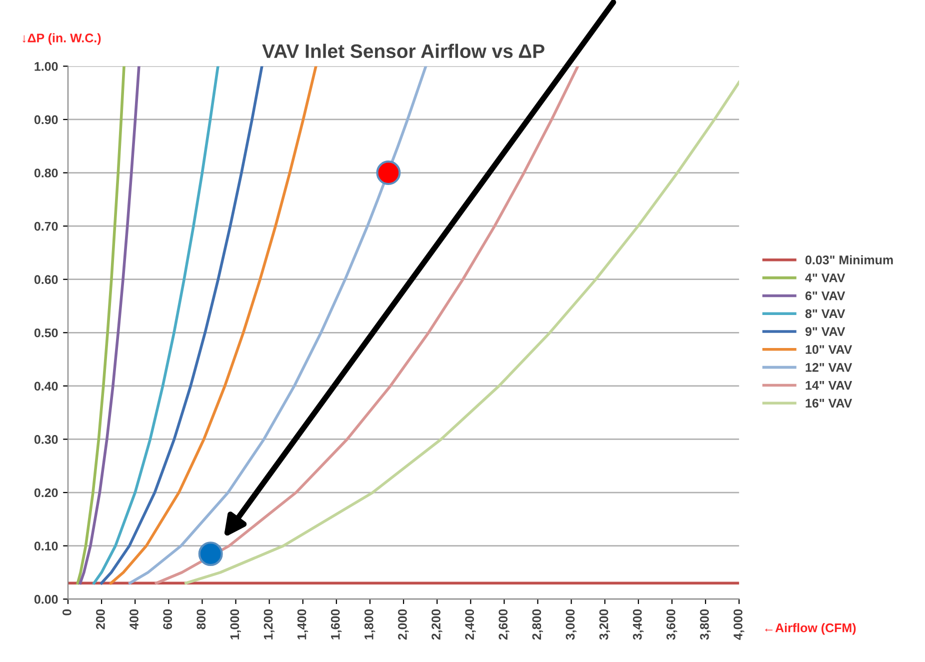 The width and height of the screenshot is (925, 662). What do you see at coordinates (336, 624) in the screenshot?
I see `x-tick-label: 1,600` at bounding box center [336, 624].